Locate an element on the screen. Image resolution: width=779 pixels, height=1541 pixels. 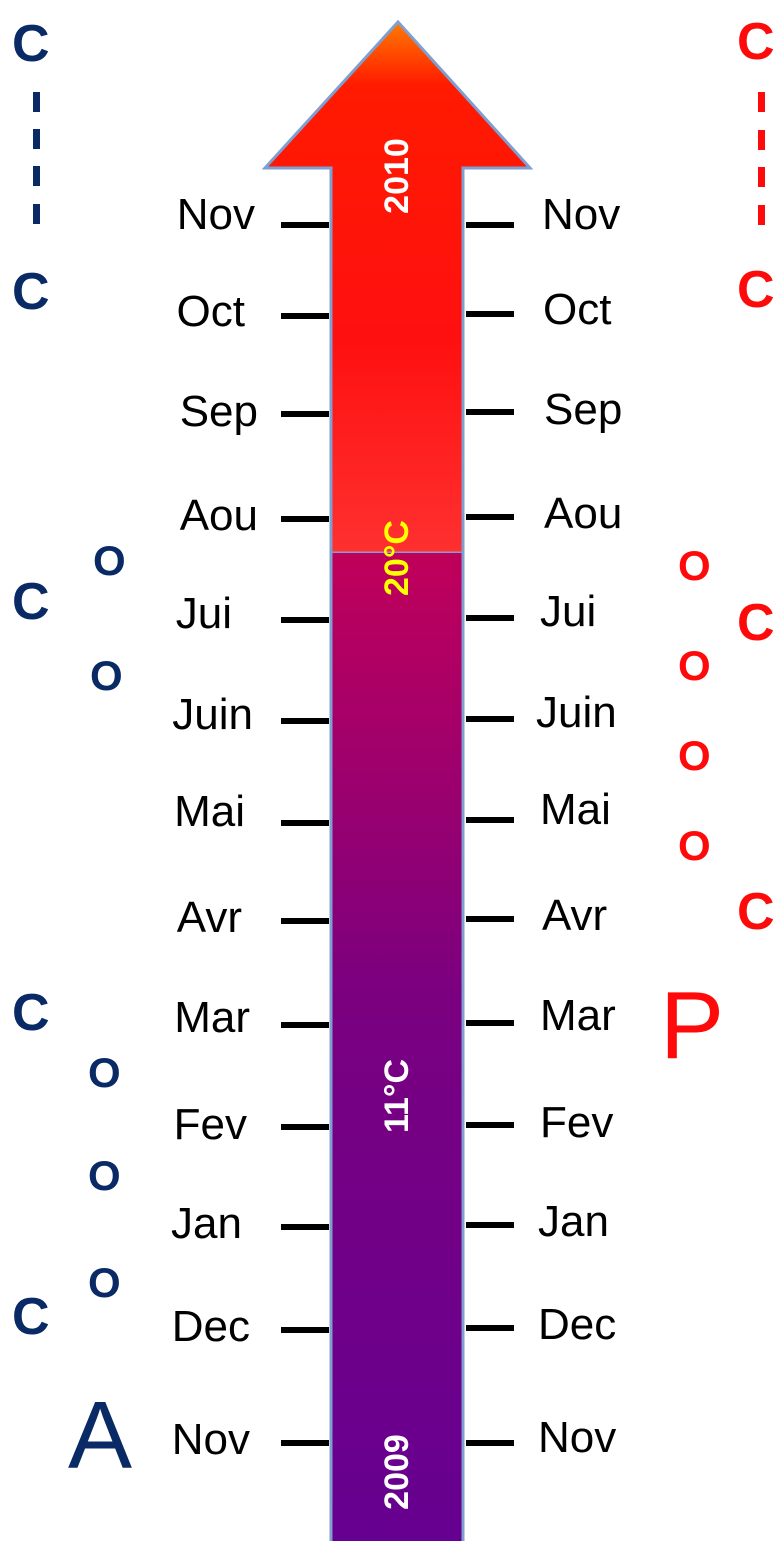
temp-low-label: 11°C is located at coordinates (397, 1096).